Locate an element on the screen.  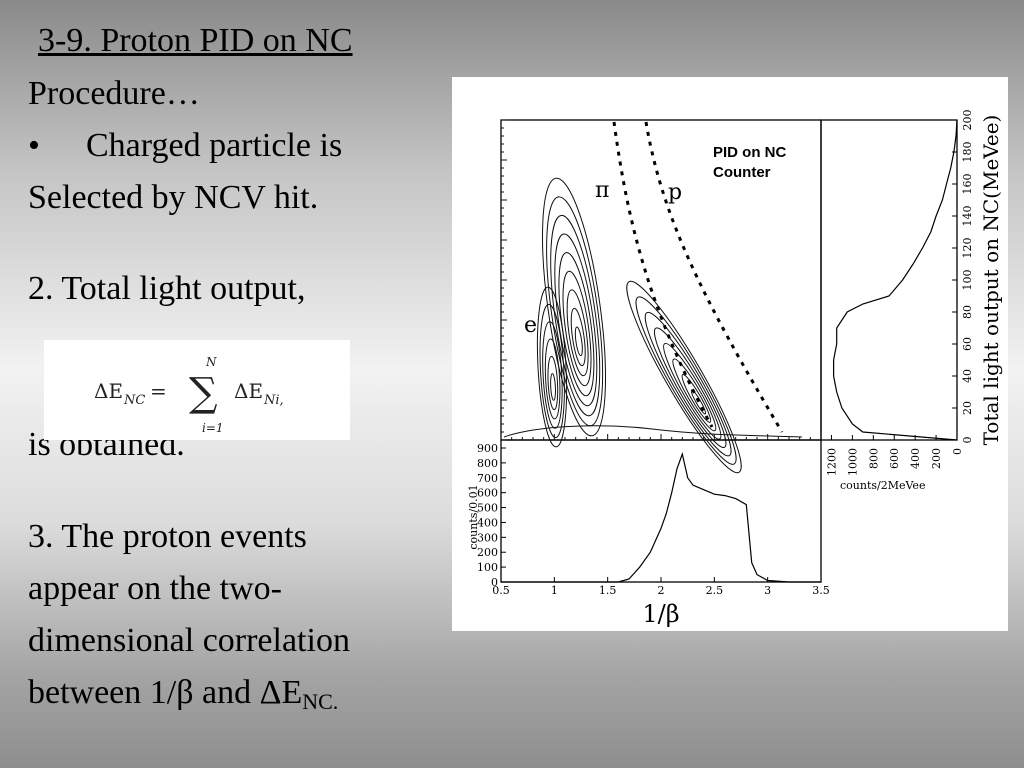
step3-line-1: 3. The proton events is located at coordinates (167, 536).